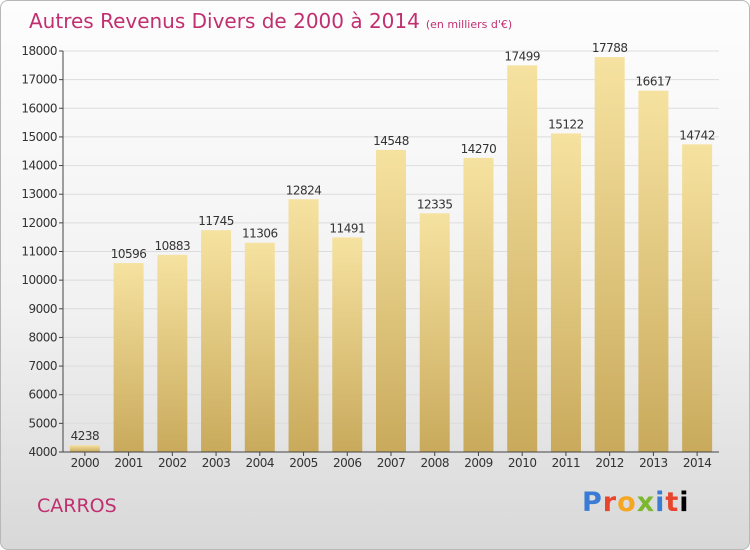 Image resolution: width=750 pixels, height=550 pixels. Describe the element at coordinates (129, 254) in the screenshot. I see `data-label-2001: 10596` at that location.